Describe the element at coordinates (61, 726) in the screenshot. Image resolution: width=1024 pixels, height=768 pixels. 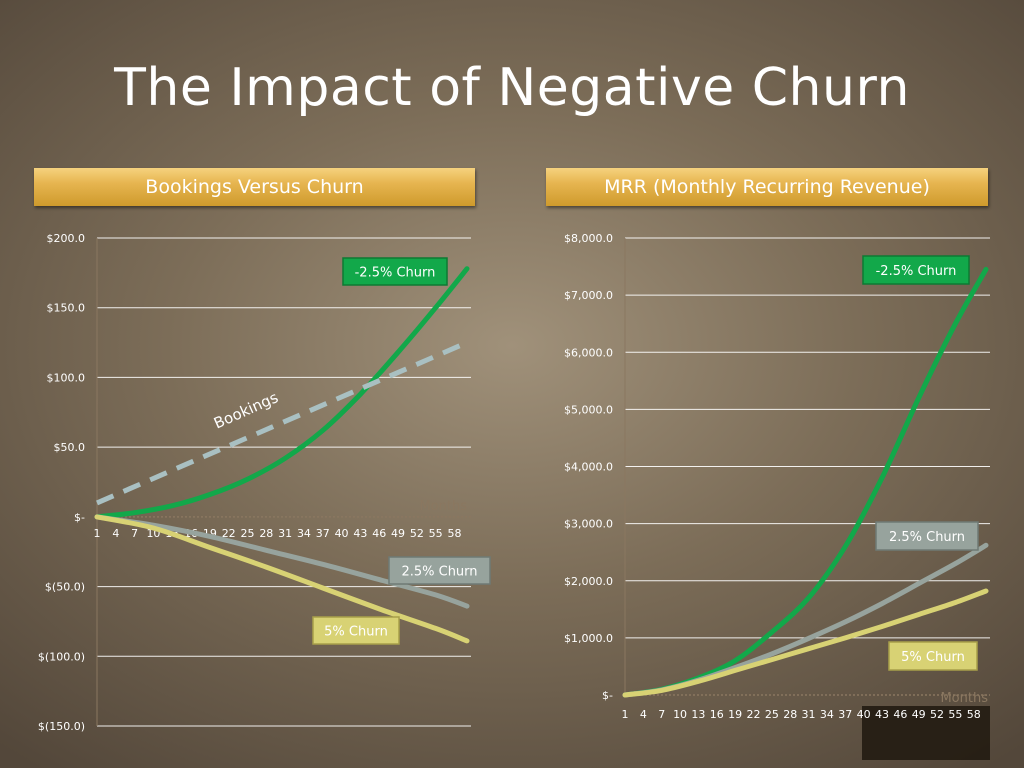
I see `bookings-y-tick-label: $(150.0)` at that location.